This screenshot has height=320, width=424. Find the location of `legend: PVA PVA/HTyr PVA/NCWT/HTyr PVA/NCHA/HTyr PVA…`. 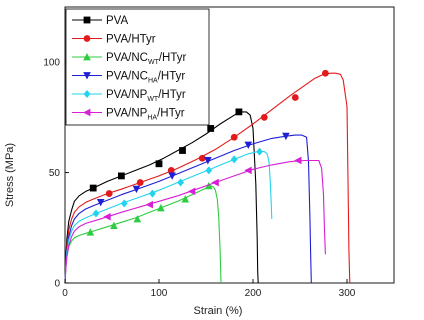

legend: PVA PVA/HTyr PVA/NCWT/HTyr PVA/NCHA/HTyr PVA… is located at coordinates (137, 67).